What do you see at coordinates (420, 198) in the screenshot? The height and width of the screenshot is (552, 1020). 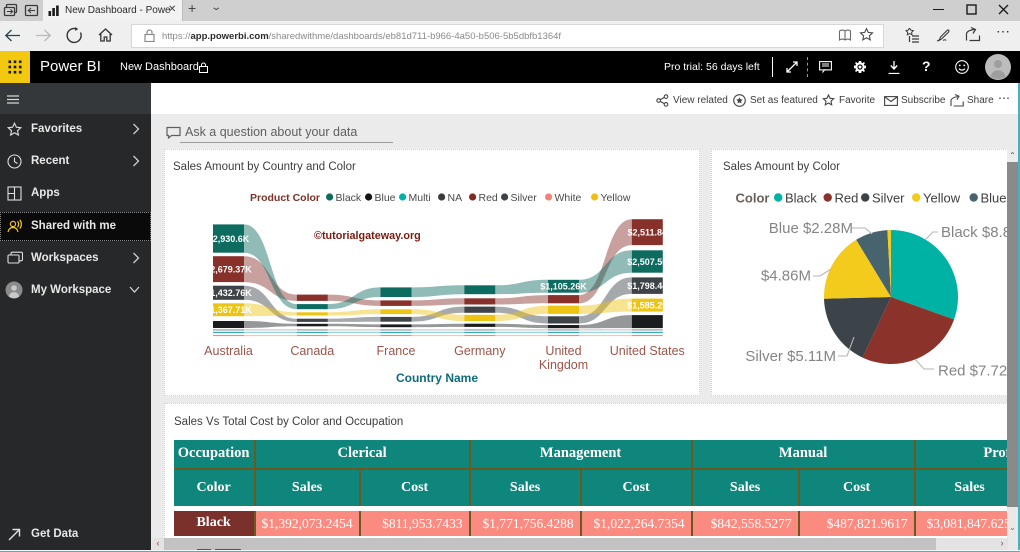 I see `svg-text: Multi` at bounding box center [420, 198].